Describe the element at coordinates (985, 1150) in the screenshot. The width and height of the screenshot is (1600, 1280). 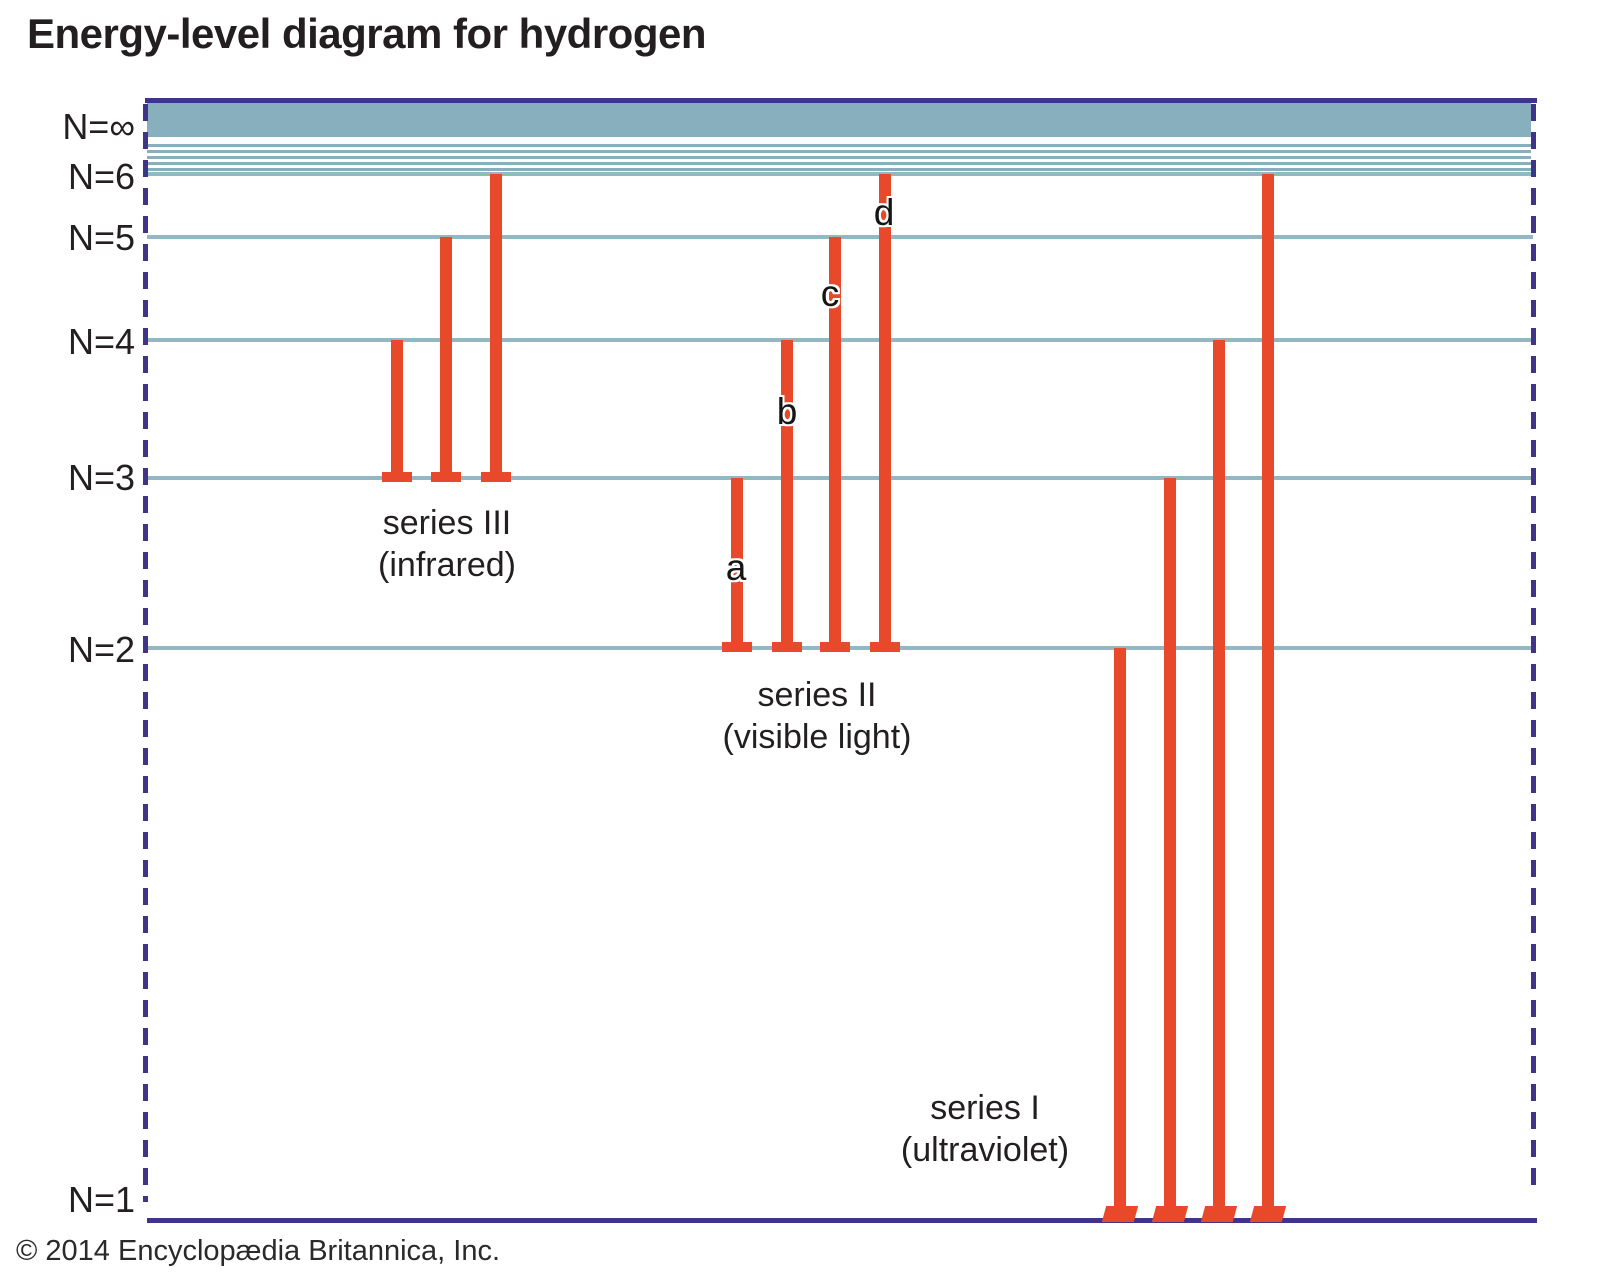
I see `series-i-medium: (ultraviolet)` at that location.